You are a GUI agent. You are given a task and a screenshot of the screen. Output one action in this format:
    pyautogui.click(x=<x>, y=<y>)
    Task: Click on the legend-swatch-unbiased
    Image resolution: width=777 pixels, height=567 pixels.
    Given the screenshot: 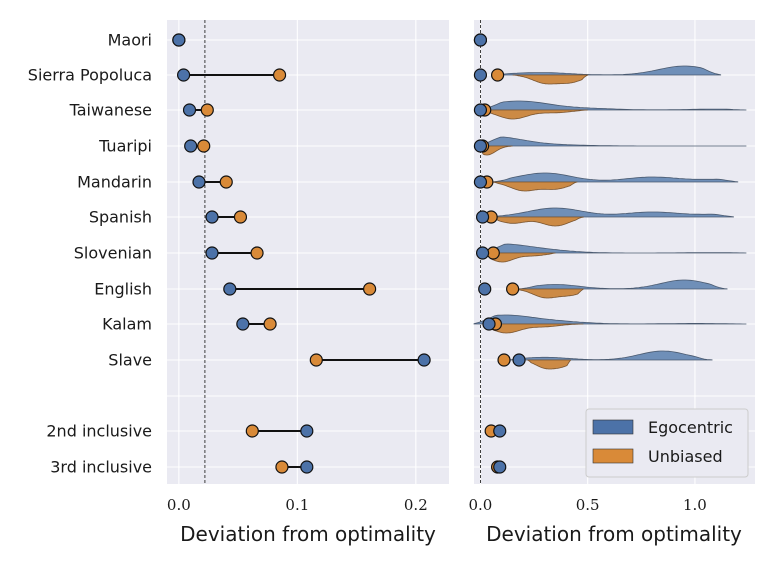 What is the action you would take?
    pyautogui.click(x=613, y=456)
    